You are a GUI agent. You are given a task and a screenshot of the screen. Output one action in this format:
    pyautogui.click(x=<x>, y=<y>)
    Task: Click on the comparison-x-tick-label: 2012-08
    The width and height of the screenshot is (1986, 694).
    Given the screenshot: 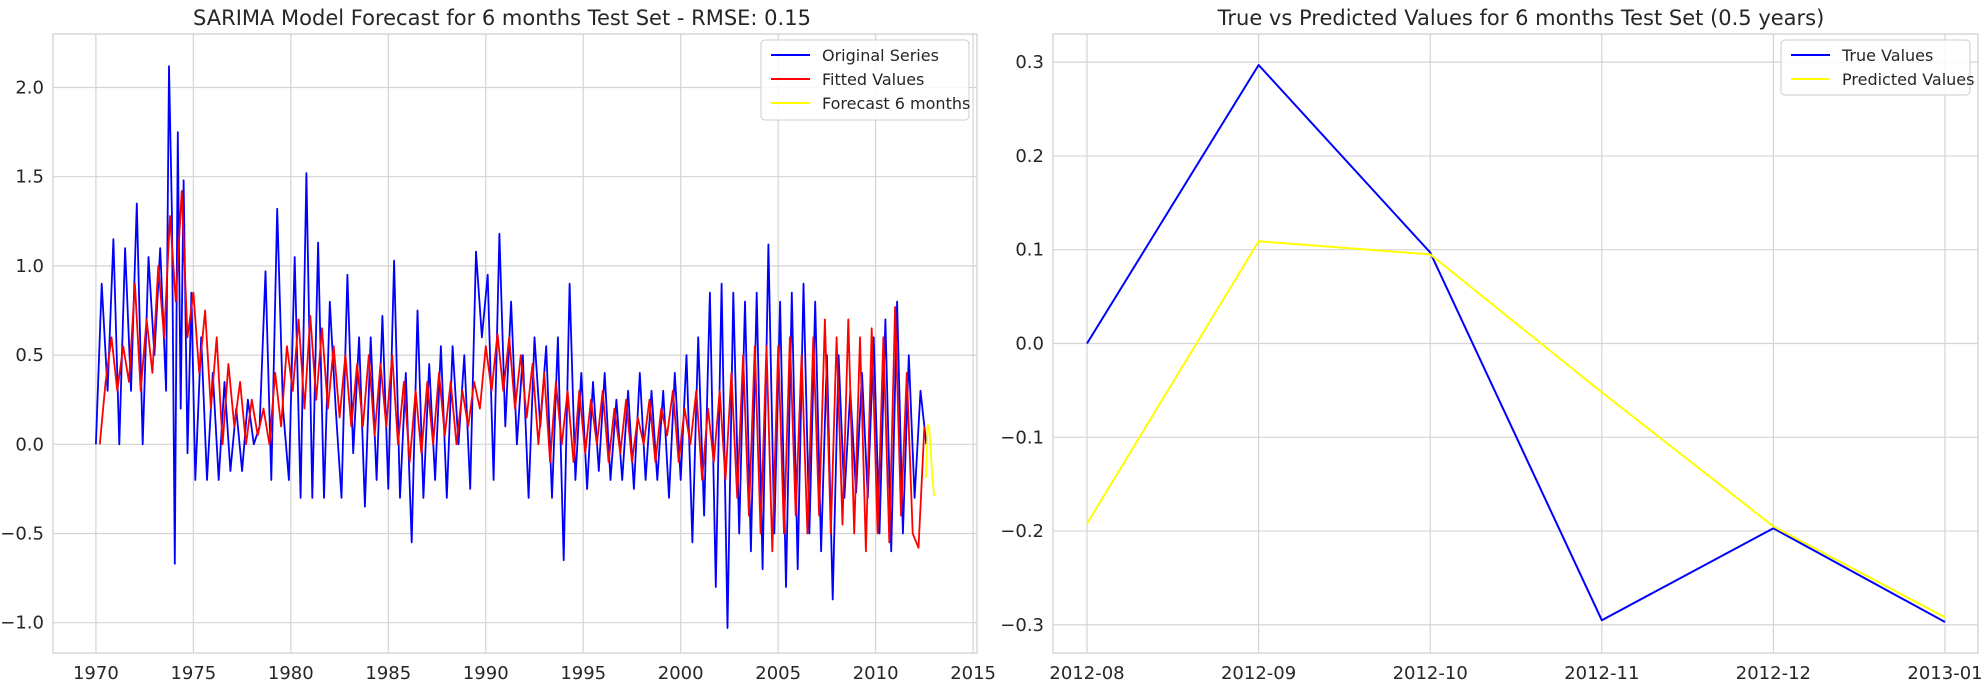 What is the action you would take?
    pyautogui.click(x=1086, y=673)
    